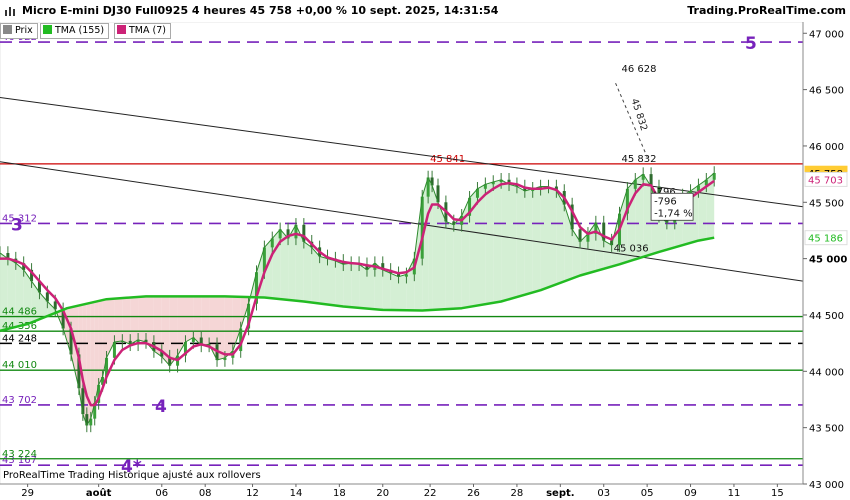 This screenshot has width=850, height=500. What do you see at coordinates (751, 44) in the screenshot?
I see `elliott-wave-label: 5` at bounding box center [751, 44].